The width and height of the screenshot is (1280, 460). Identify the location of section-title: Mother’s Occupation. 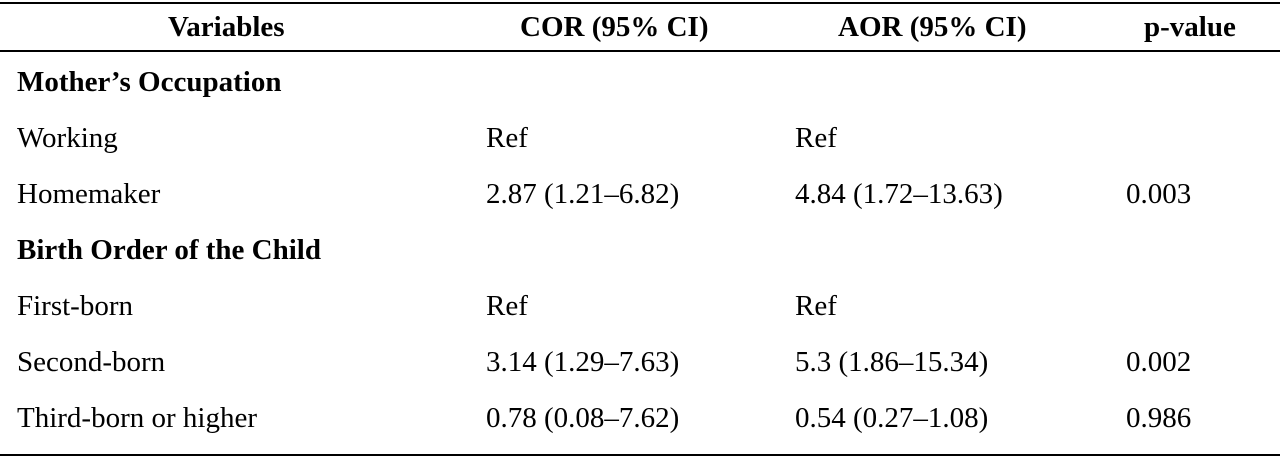
(149, 82).